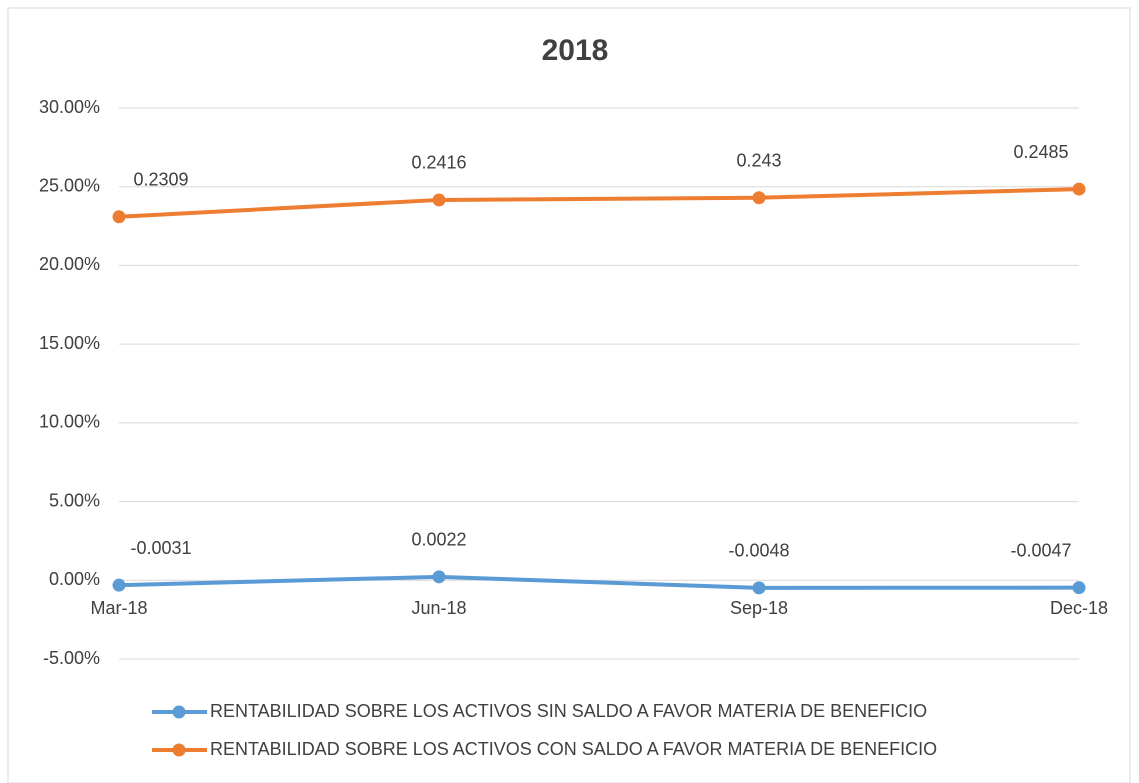  I want to click on y-tick-label: 0.00%, so click(74, 579).